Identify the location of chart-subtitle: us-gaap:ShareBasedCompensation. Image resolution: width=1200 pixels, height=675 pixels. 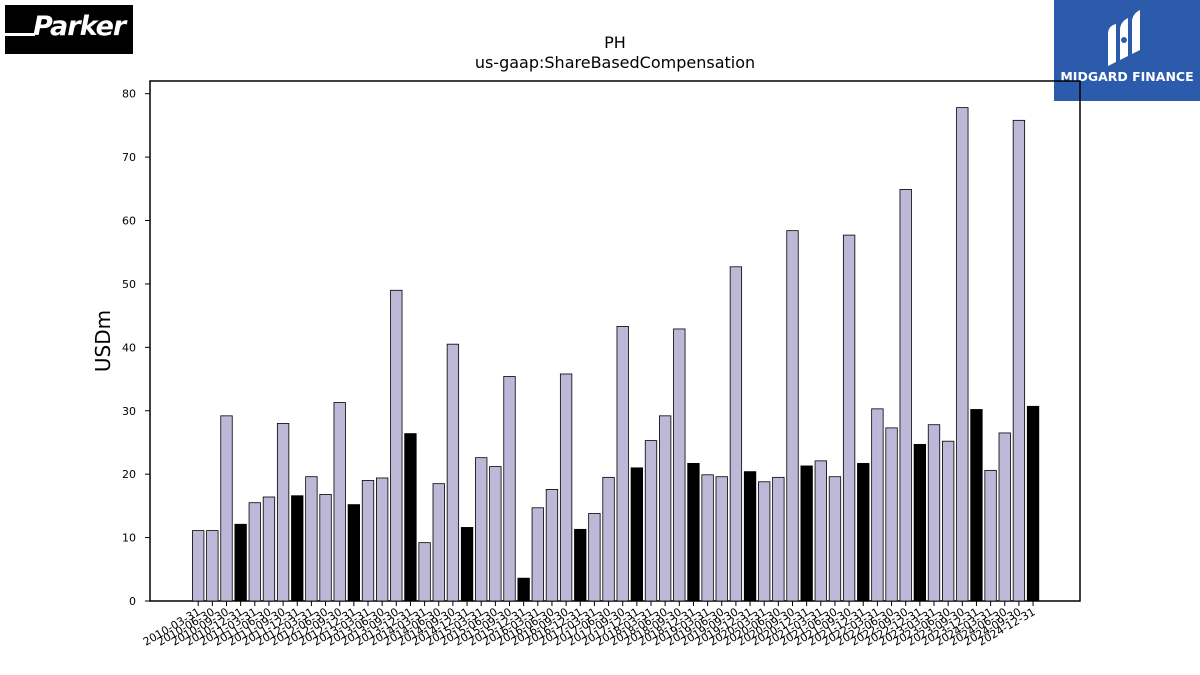
(615, 62).